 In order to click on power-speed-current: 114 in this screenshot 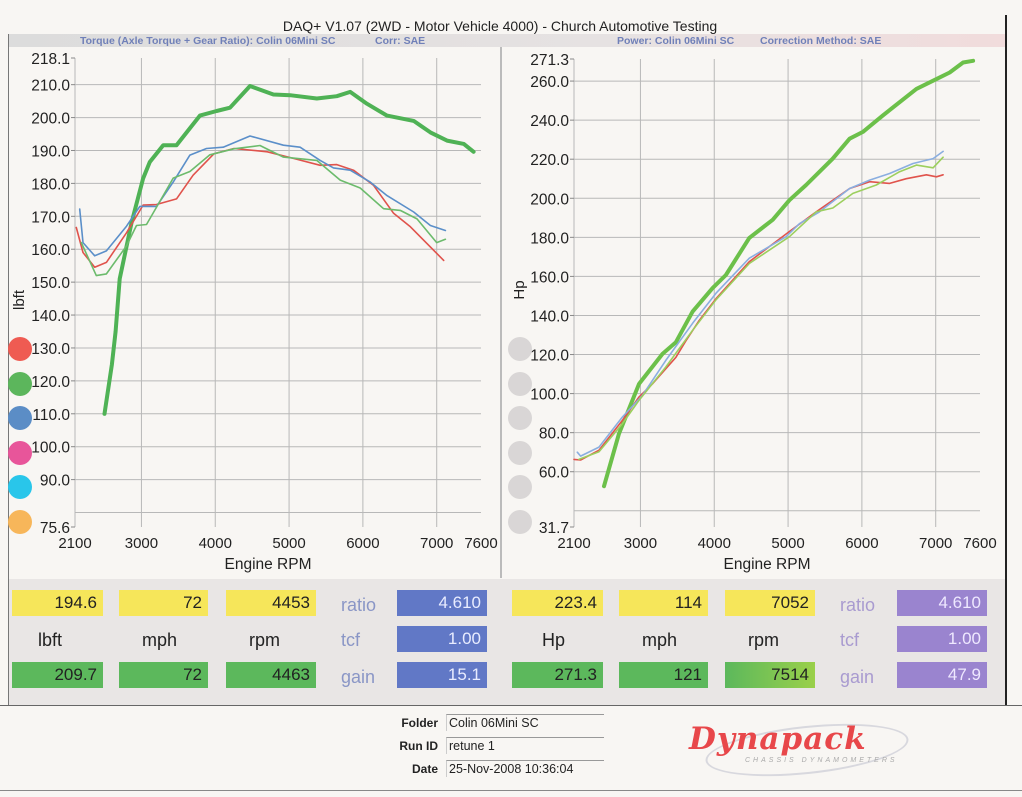, I will do `click(663, 603)`.